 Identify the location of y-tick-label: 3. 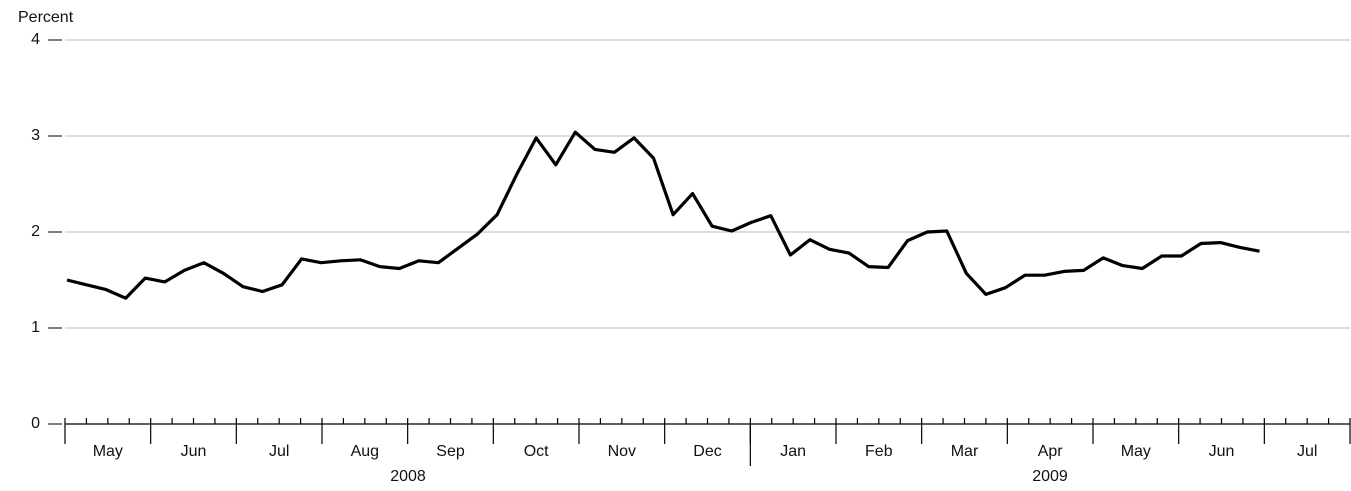
(35, 135).